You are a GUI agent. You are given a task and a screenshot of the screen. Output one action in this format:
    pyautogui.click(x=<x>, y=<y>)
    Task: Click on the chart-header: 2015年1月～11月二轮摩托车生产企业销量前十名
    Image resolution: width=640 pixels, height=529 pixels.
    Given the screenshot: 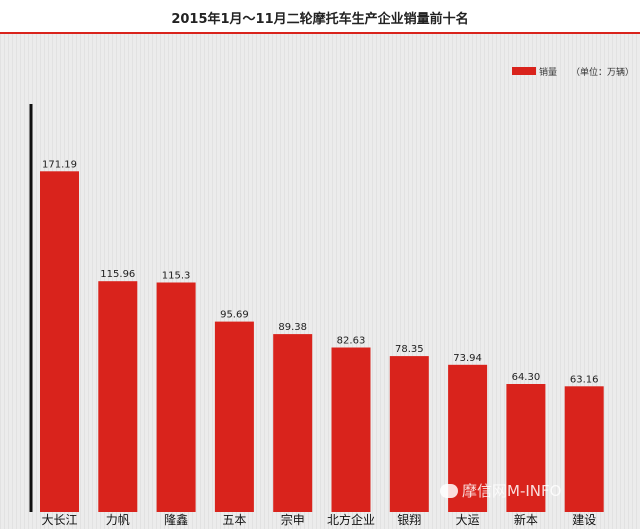 What is the action you would take?
    pyautogui.click(x=320, y=17)
    